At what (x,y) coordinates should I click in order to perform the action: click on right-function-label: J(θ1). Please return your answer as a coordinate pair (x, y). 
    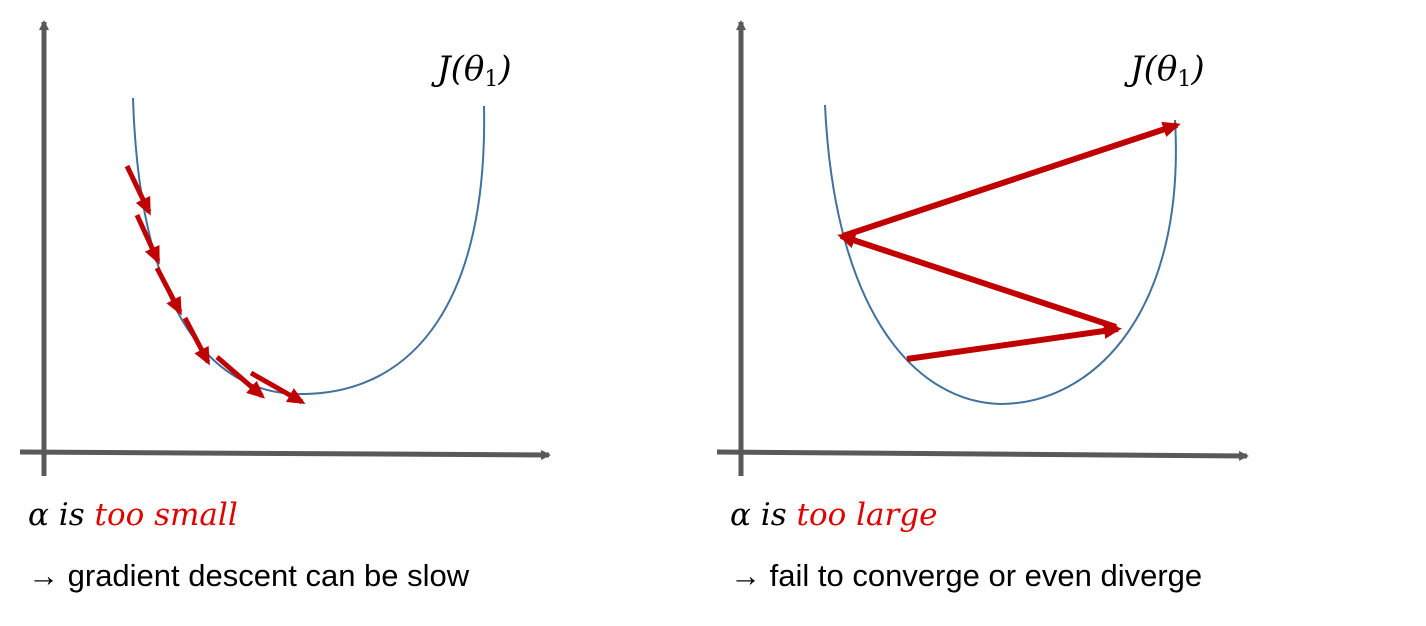
    Looking at the image, I should click on (1164, 70).